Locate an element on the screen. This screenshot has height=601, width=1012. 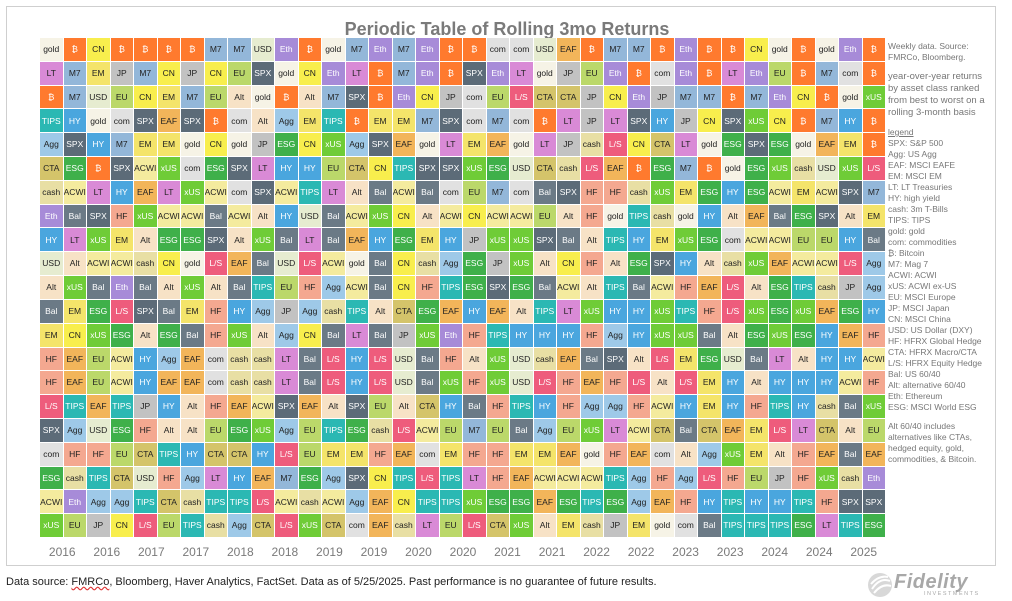
table-cell: LT is located at coordinates (286, 383).